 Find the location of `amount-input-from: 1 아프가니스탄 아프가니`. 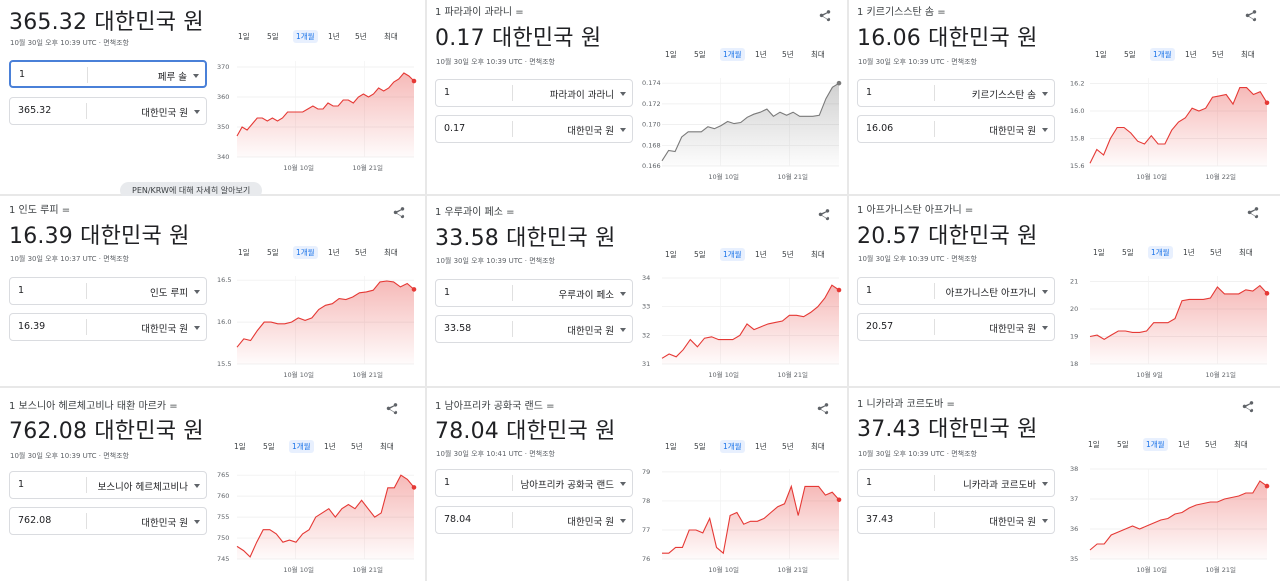

amount-input-from: 1 아프가니스탄 아프가니 is located at coordinates (956, 291).